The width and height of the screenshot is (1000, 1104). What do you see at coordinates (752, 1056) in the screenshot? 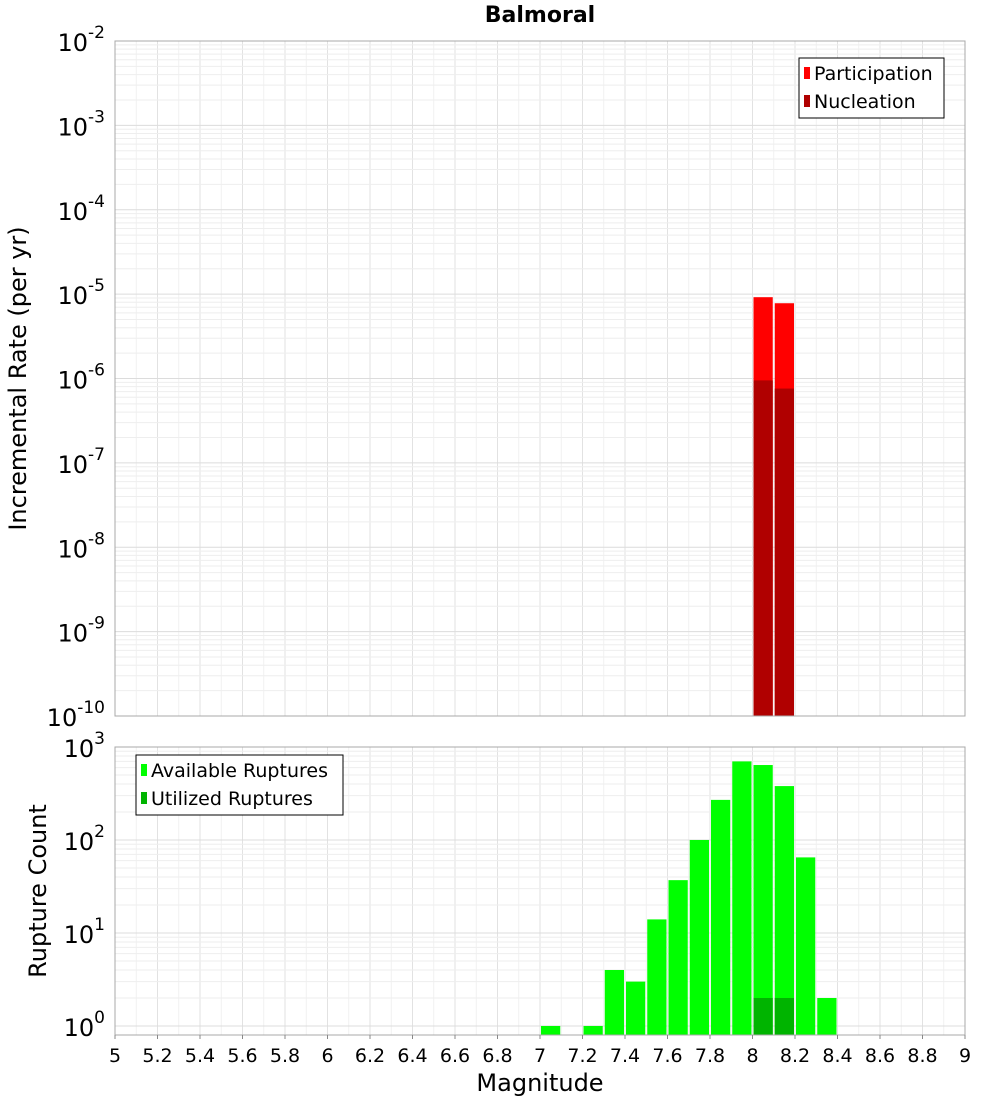
I see `x-tick-label: 8` at bounding box center [752, 1056].